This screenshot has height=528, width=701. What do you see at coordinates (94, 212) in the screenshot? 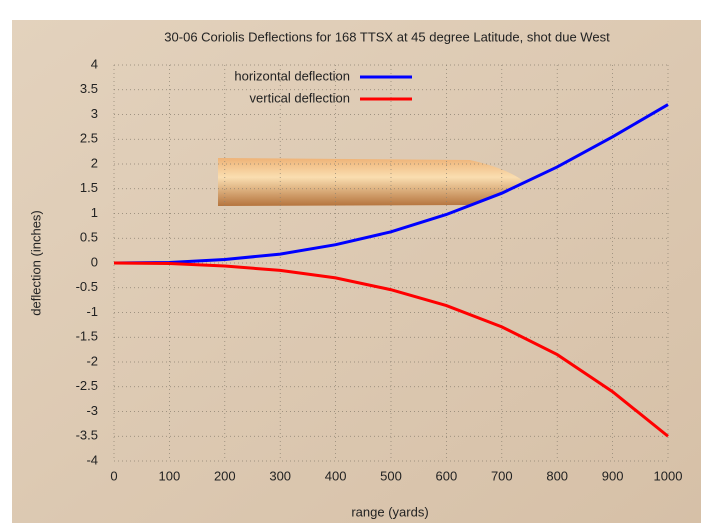
I see `y-tick-label: 1` at bounding box center [94, 212].